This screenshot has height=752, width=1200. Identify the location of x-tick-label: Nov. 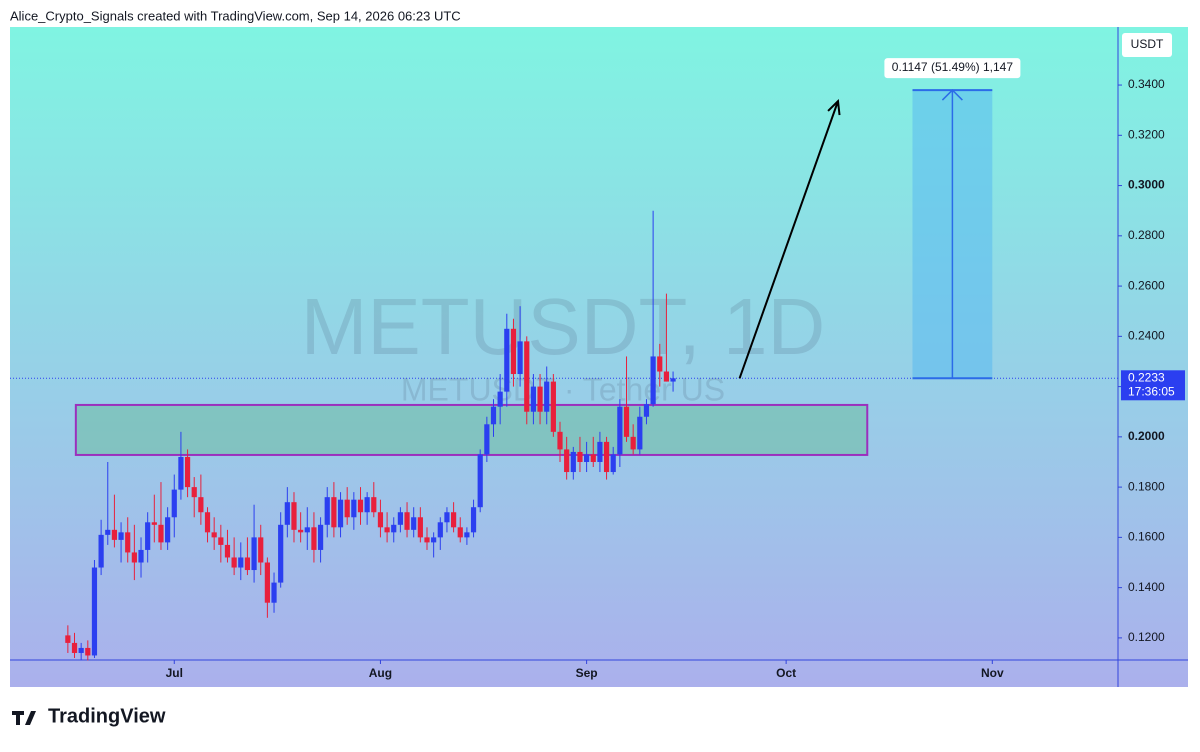
(992, 673).